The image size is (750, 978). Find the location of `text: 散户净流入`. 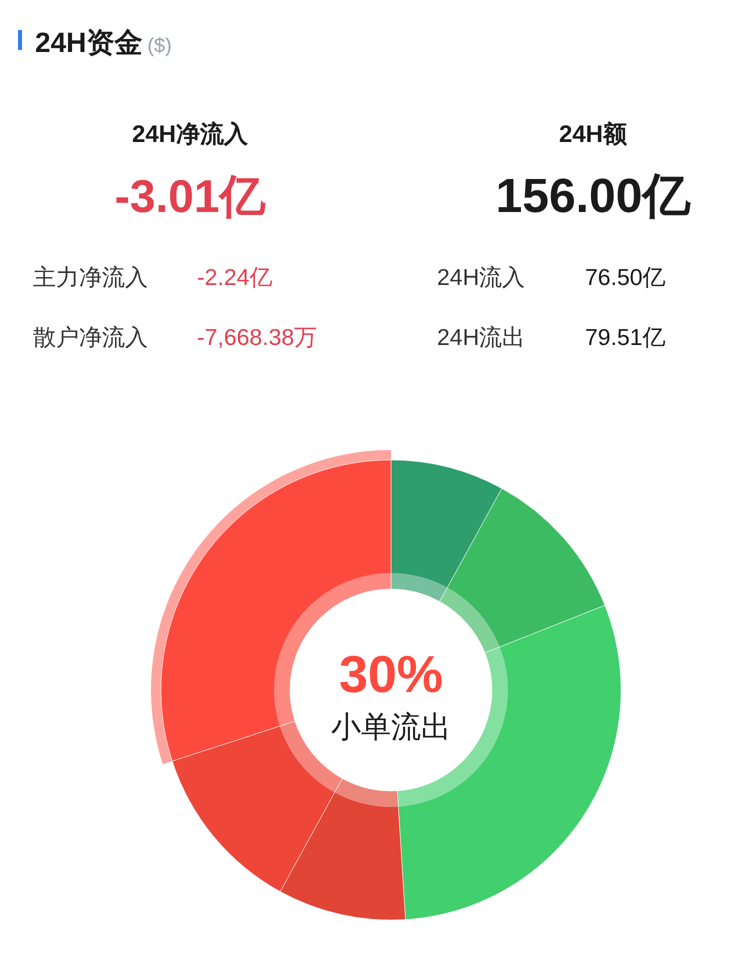

text: 散户净流入 is located at coordinates (90, 337).